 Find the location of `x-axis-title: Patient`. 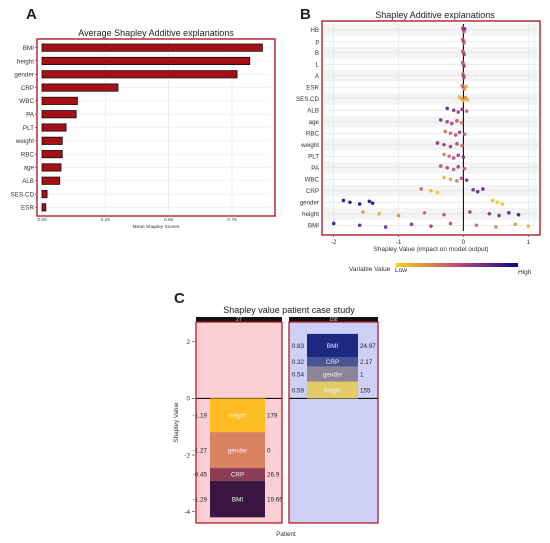

x-axis-title: Patient is located at coordinates (286, 534).